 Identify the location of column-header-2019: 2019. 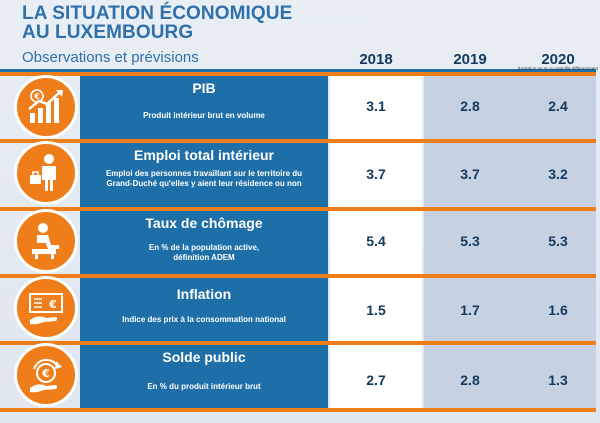
(470, 59).